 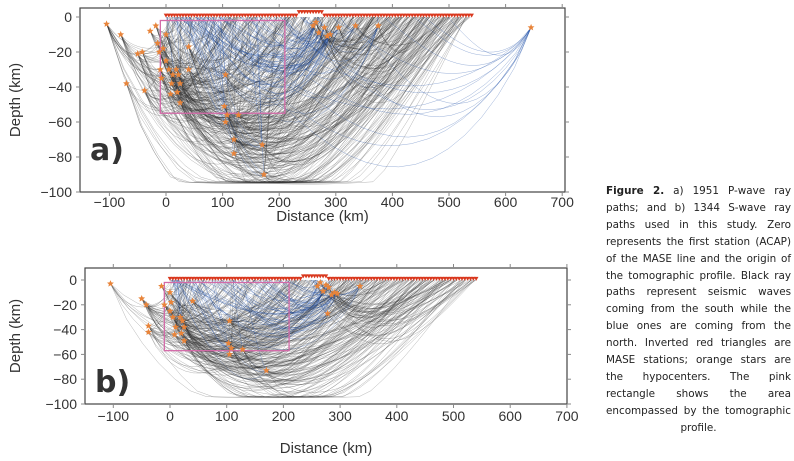 What do you see at coordinates (397, 416) in the screenshot?
I see `x-tick-label: 400` at bounding box center [397, 416].